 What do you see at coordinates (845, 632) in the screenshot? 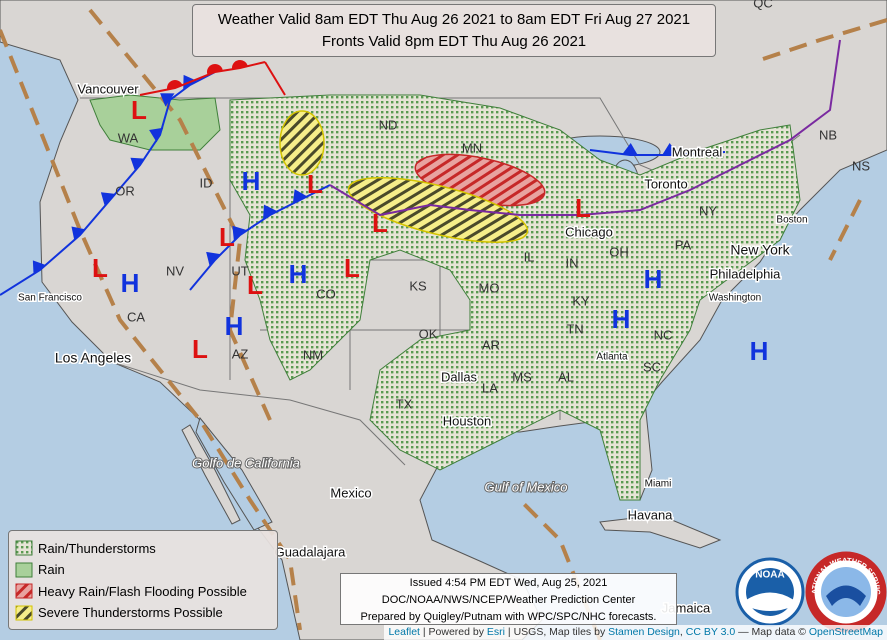
I see `attribution-link: OpenStreetMap` at bounding box center [845, 632].